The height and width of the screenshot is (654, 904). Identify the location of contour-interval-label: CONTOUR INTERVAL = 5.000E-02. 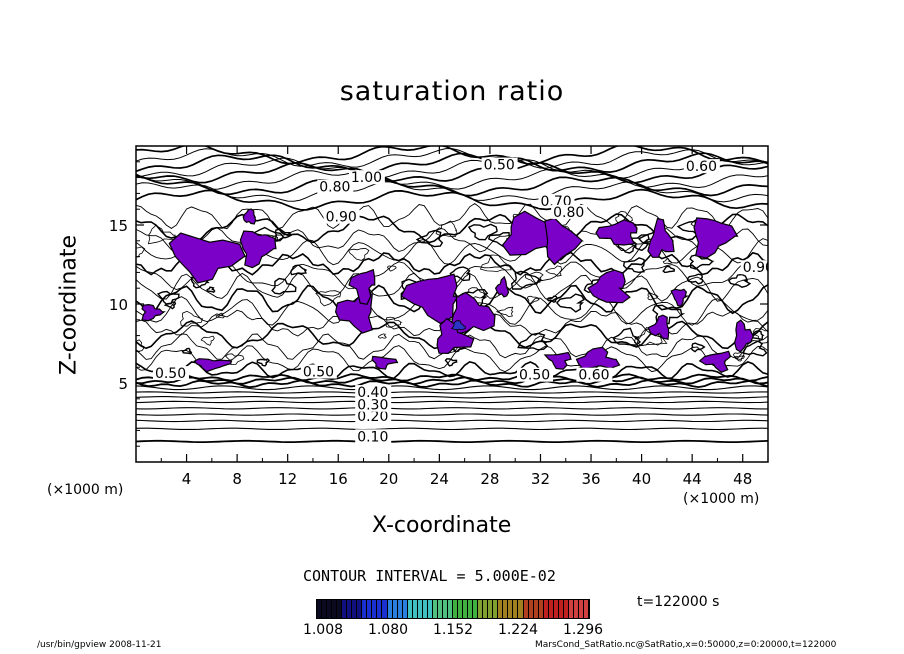
(429, 576).